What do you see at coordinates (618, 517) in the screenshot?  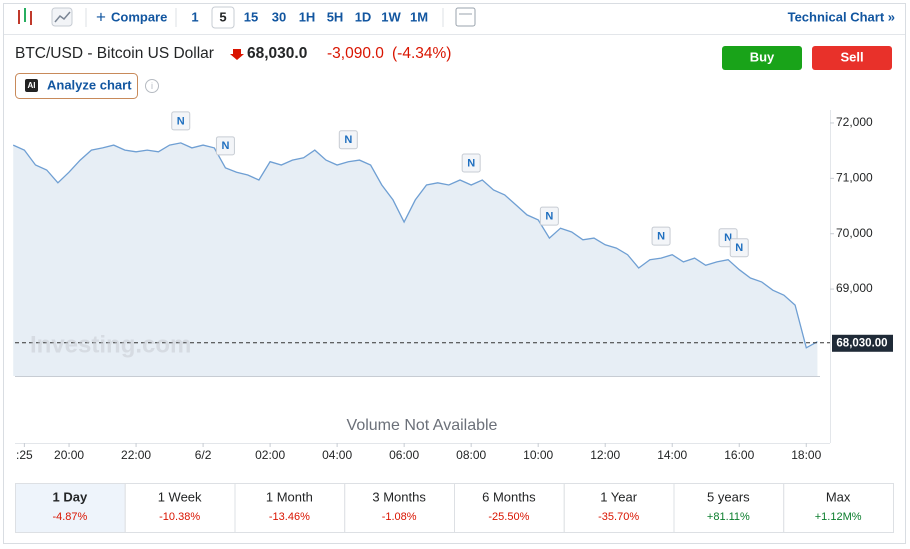 I see `range-change: -35.70%` at bounding box center [618, 517].